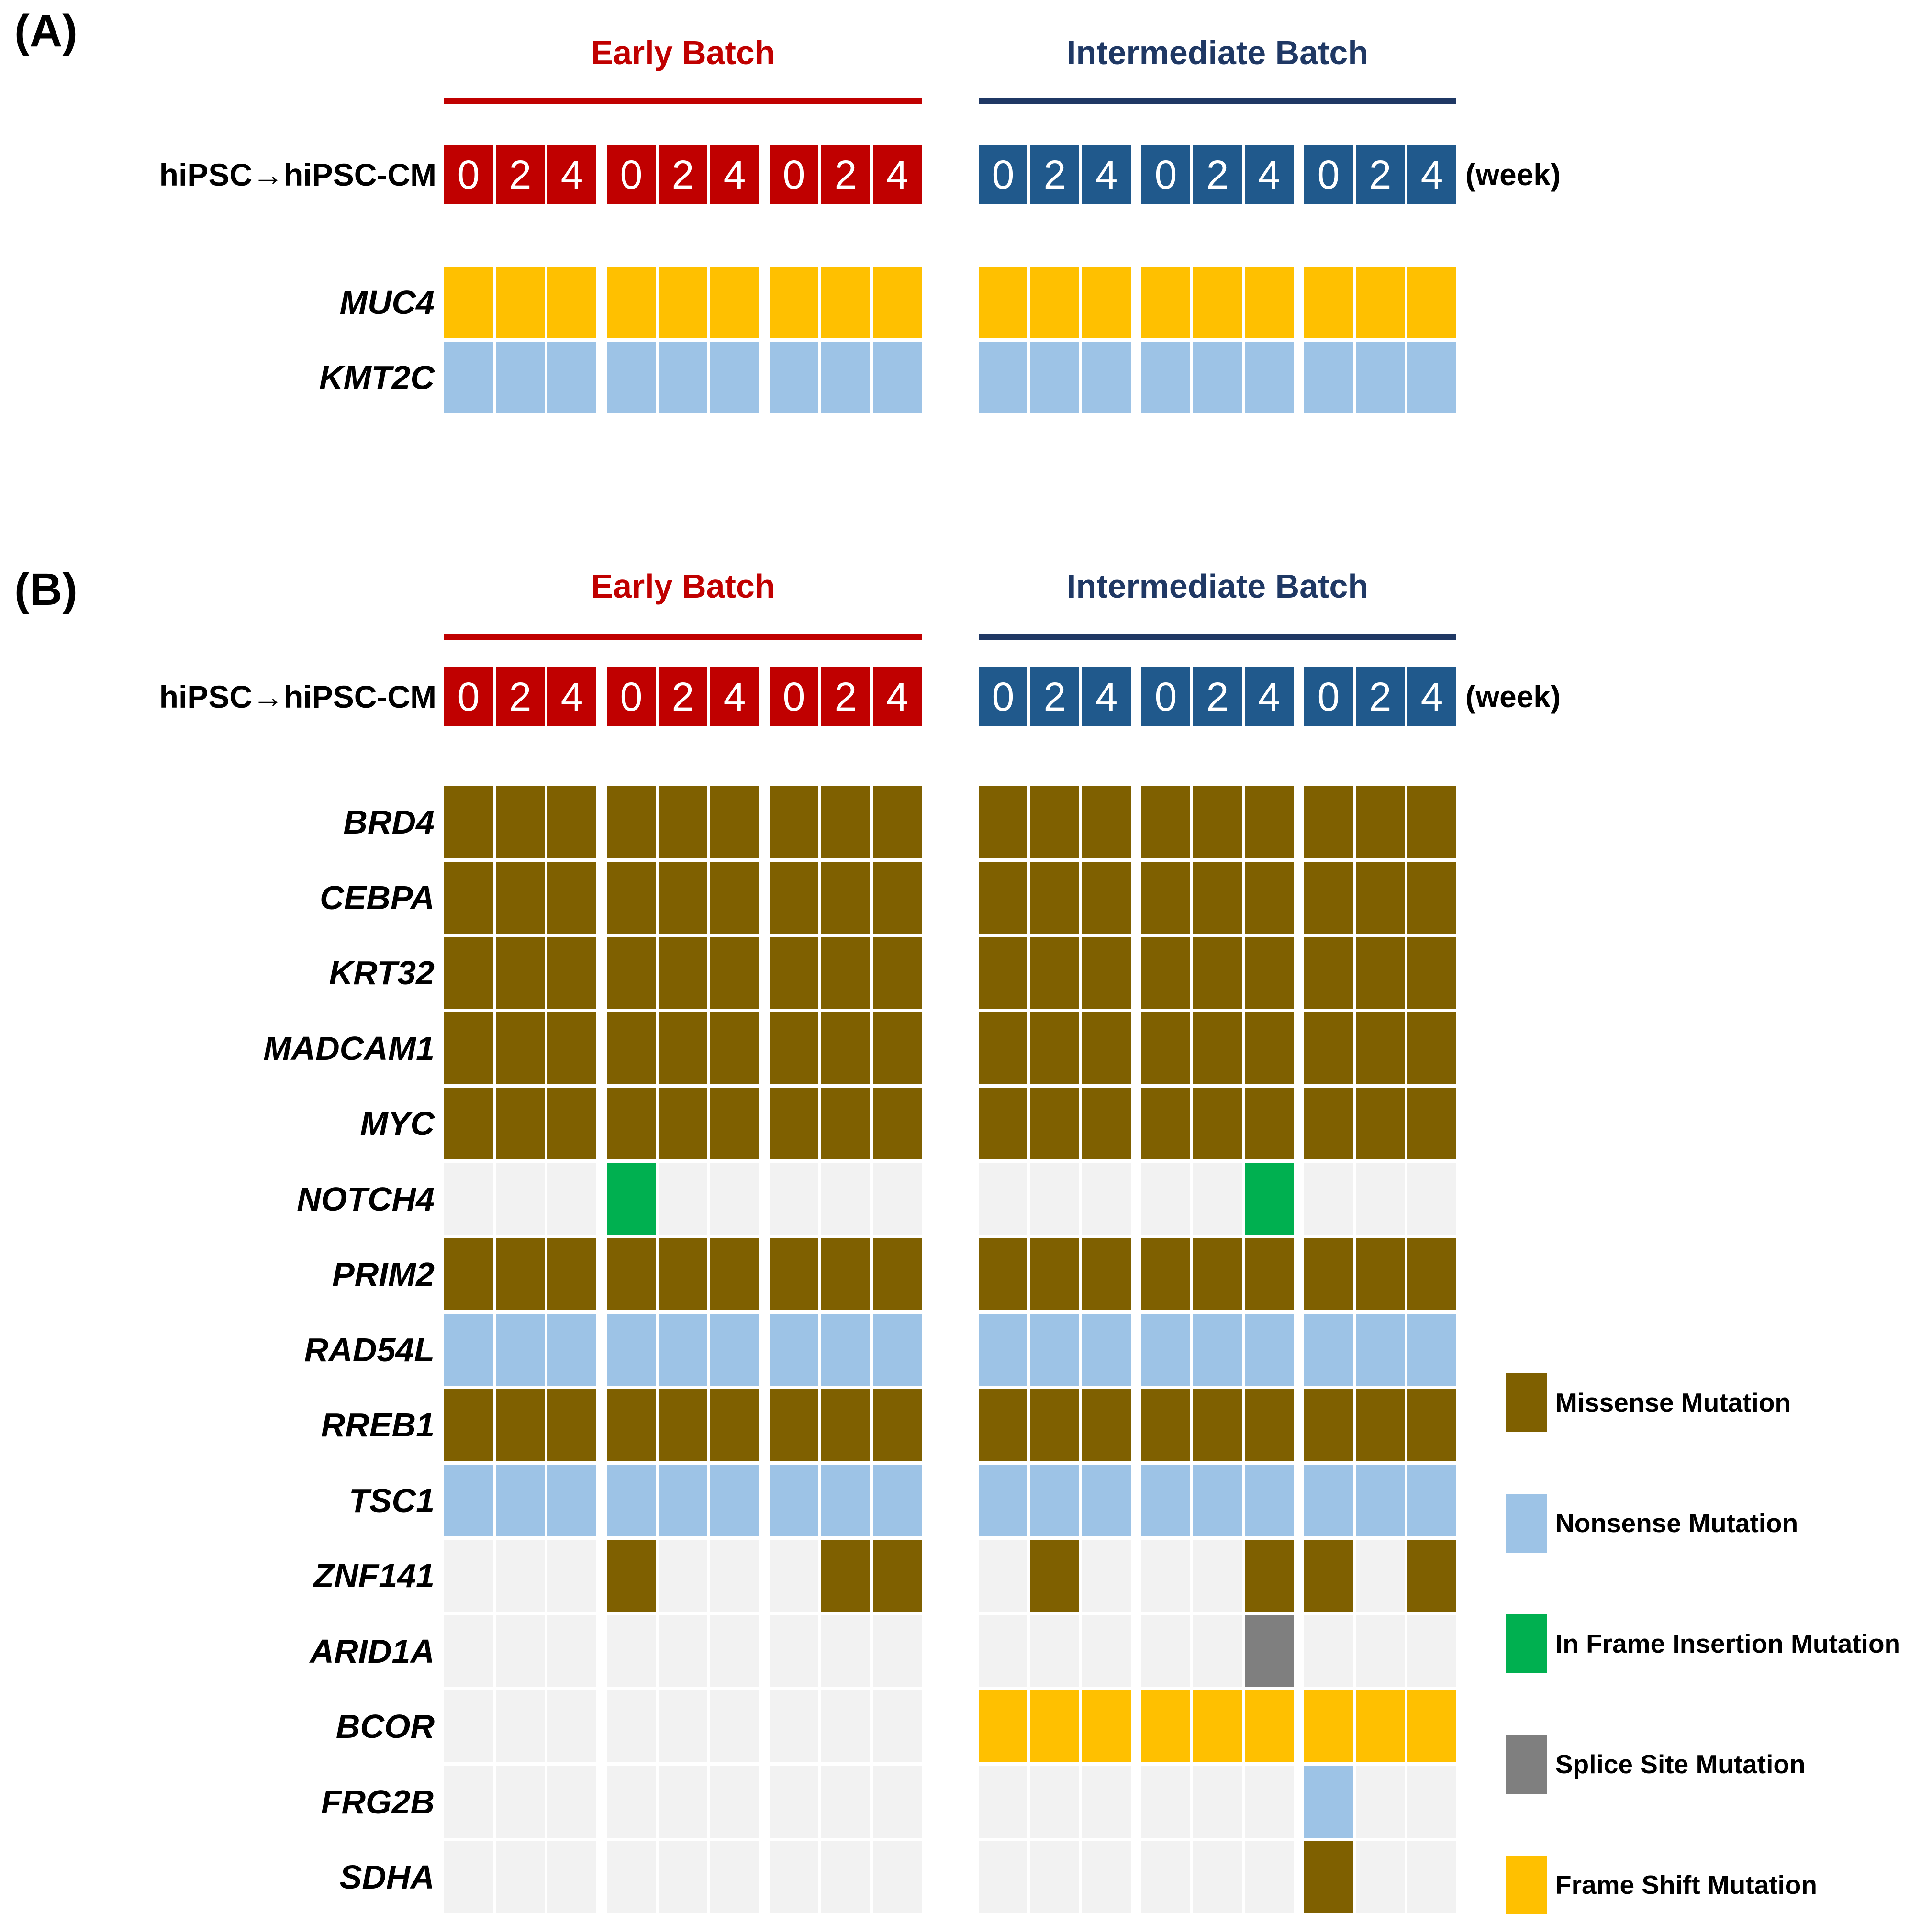  Describe the element at coordinates (366, 1199) in the screenshot. I see `gene-label: NOTCH4` at that location.